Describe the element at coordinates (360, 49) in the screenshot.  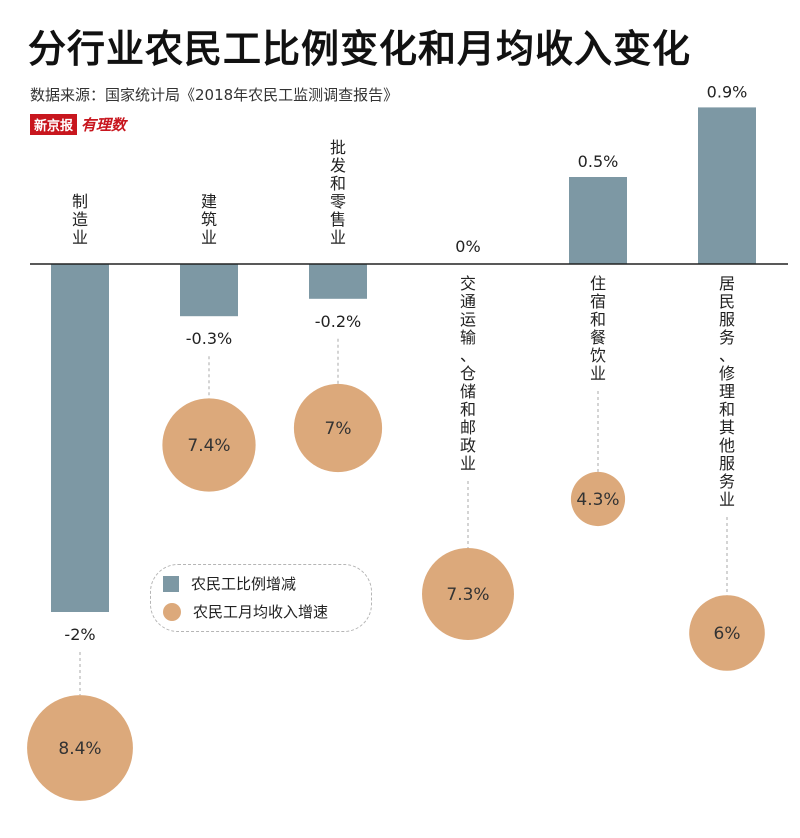
I see `chart-title: 分行业农民工比例变化和月均收入变化` at that location.